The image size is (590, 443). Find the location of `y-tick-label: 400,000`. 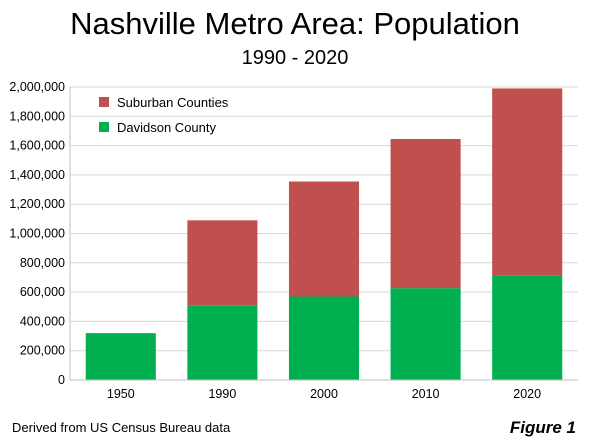

y-tick-label: 400,000 is located at coordinates (42, 321).